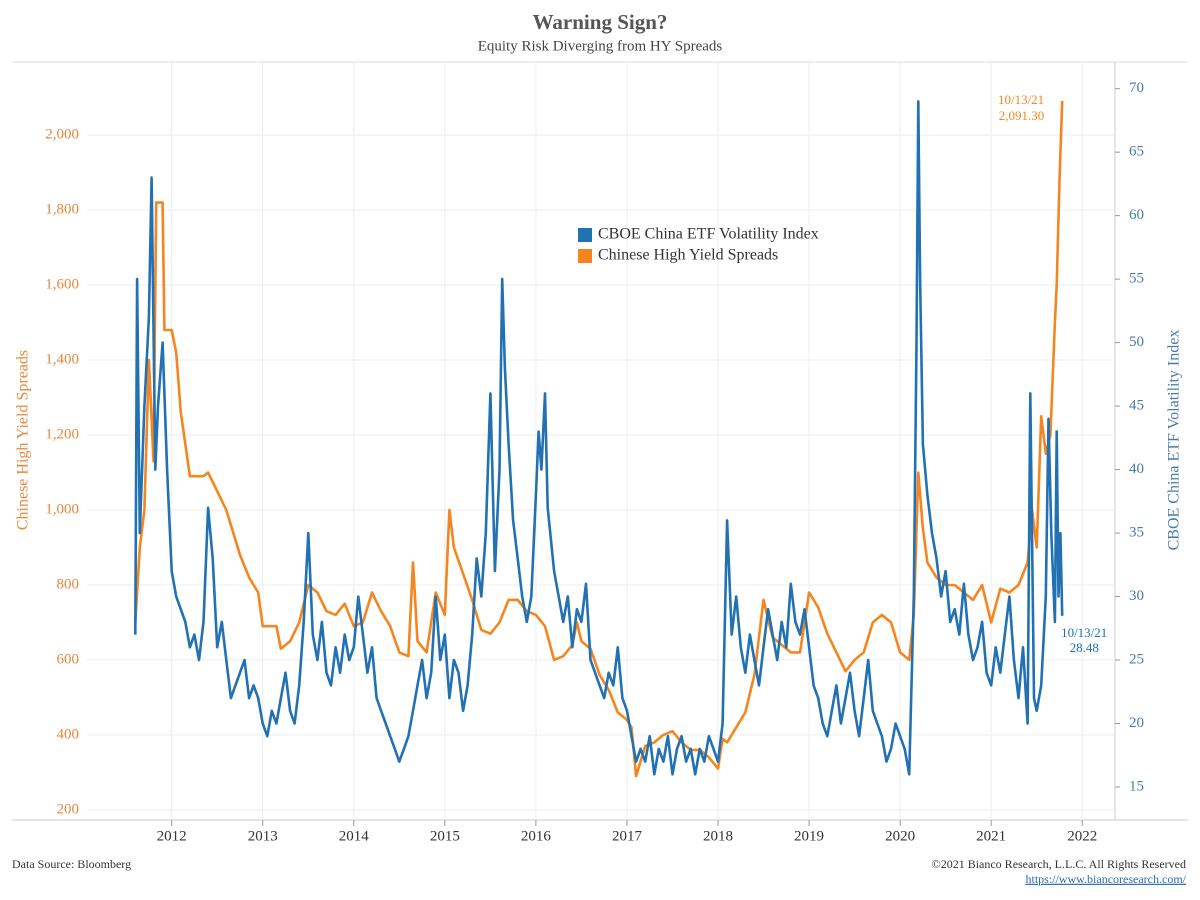 The width and height of the screenshot is (1200, 900). What do you see at coordinates (1105, 879) in the screenshot?
I see `url: https://www.biancoresearch.com/` at bounding box center [1105, 879].